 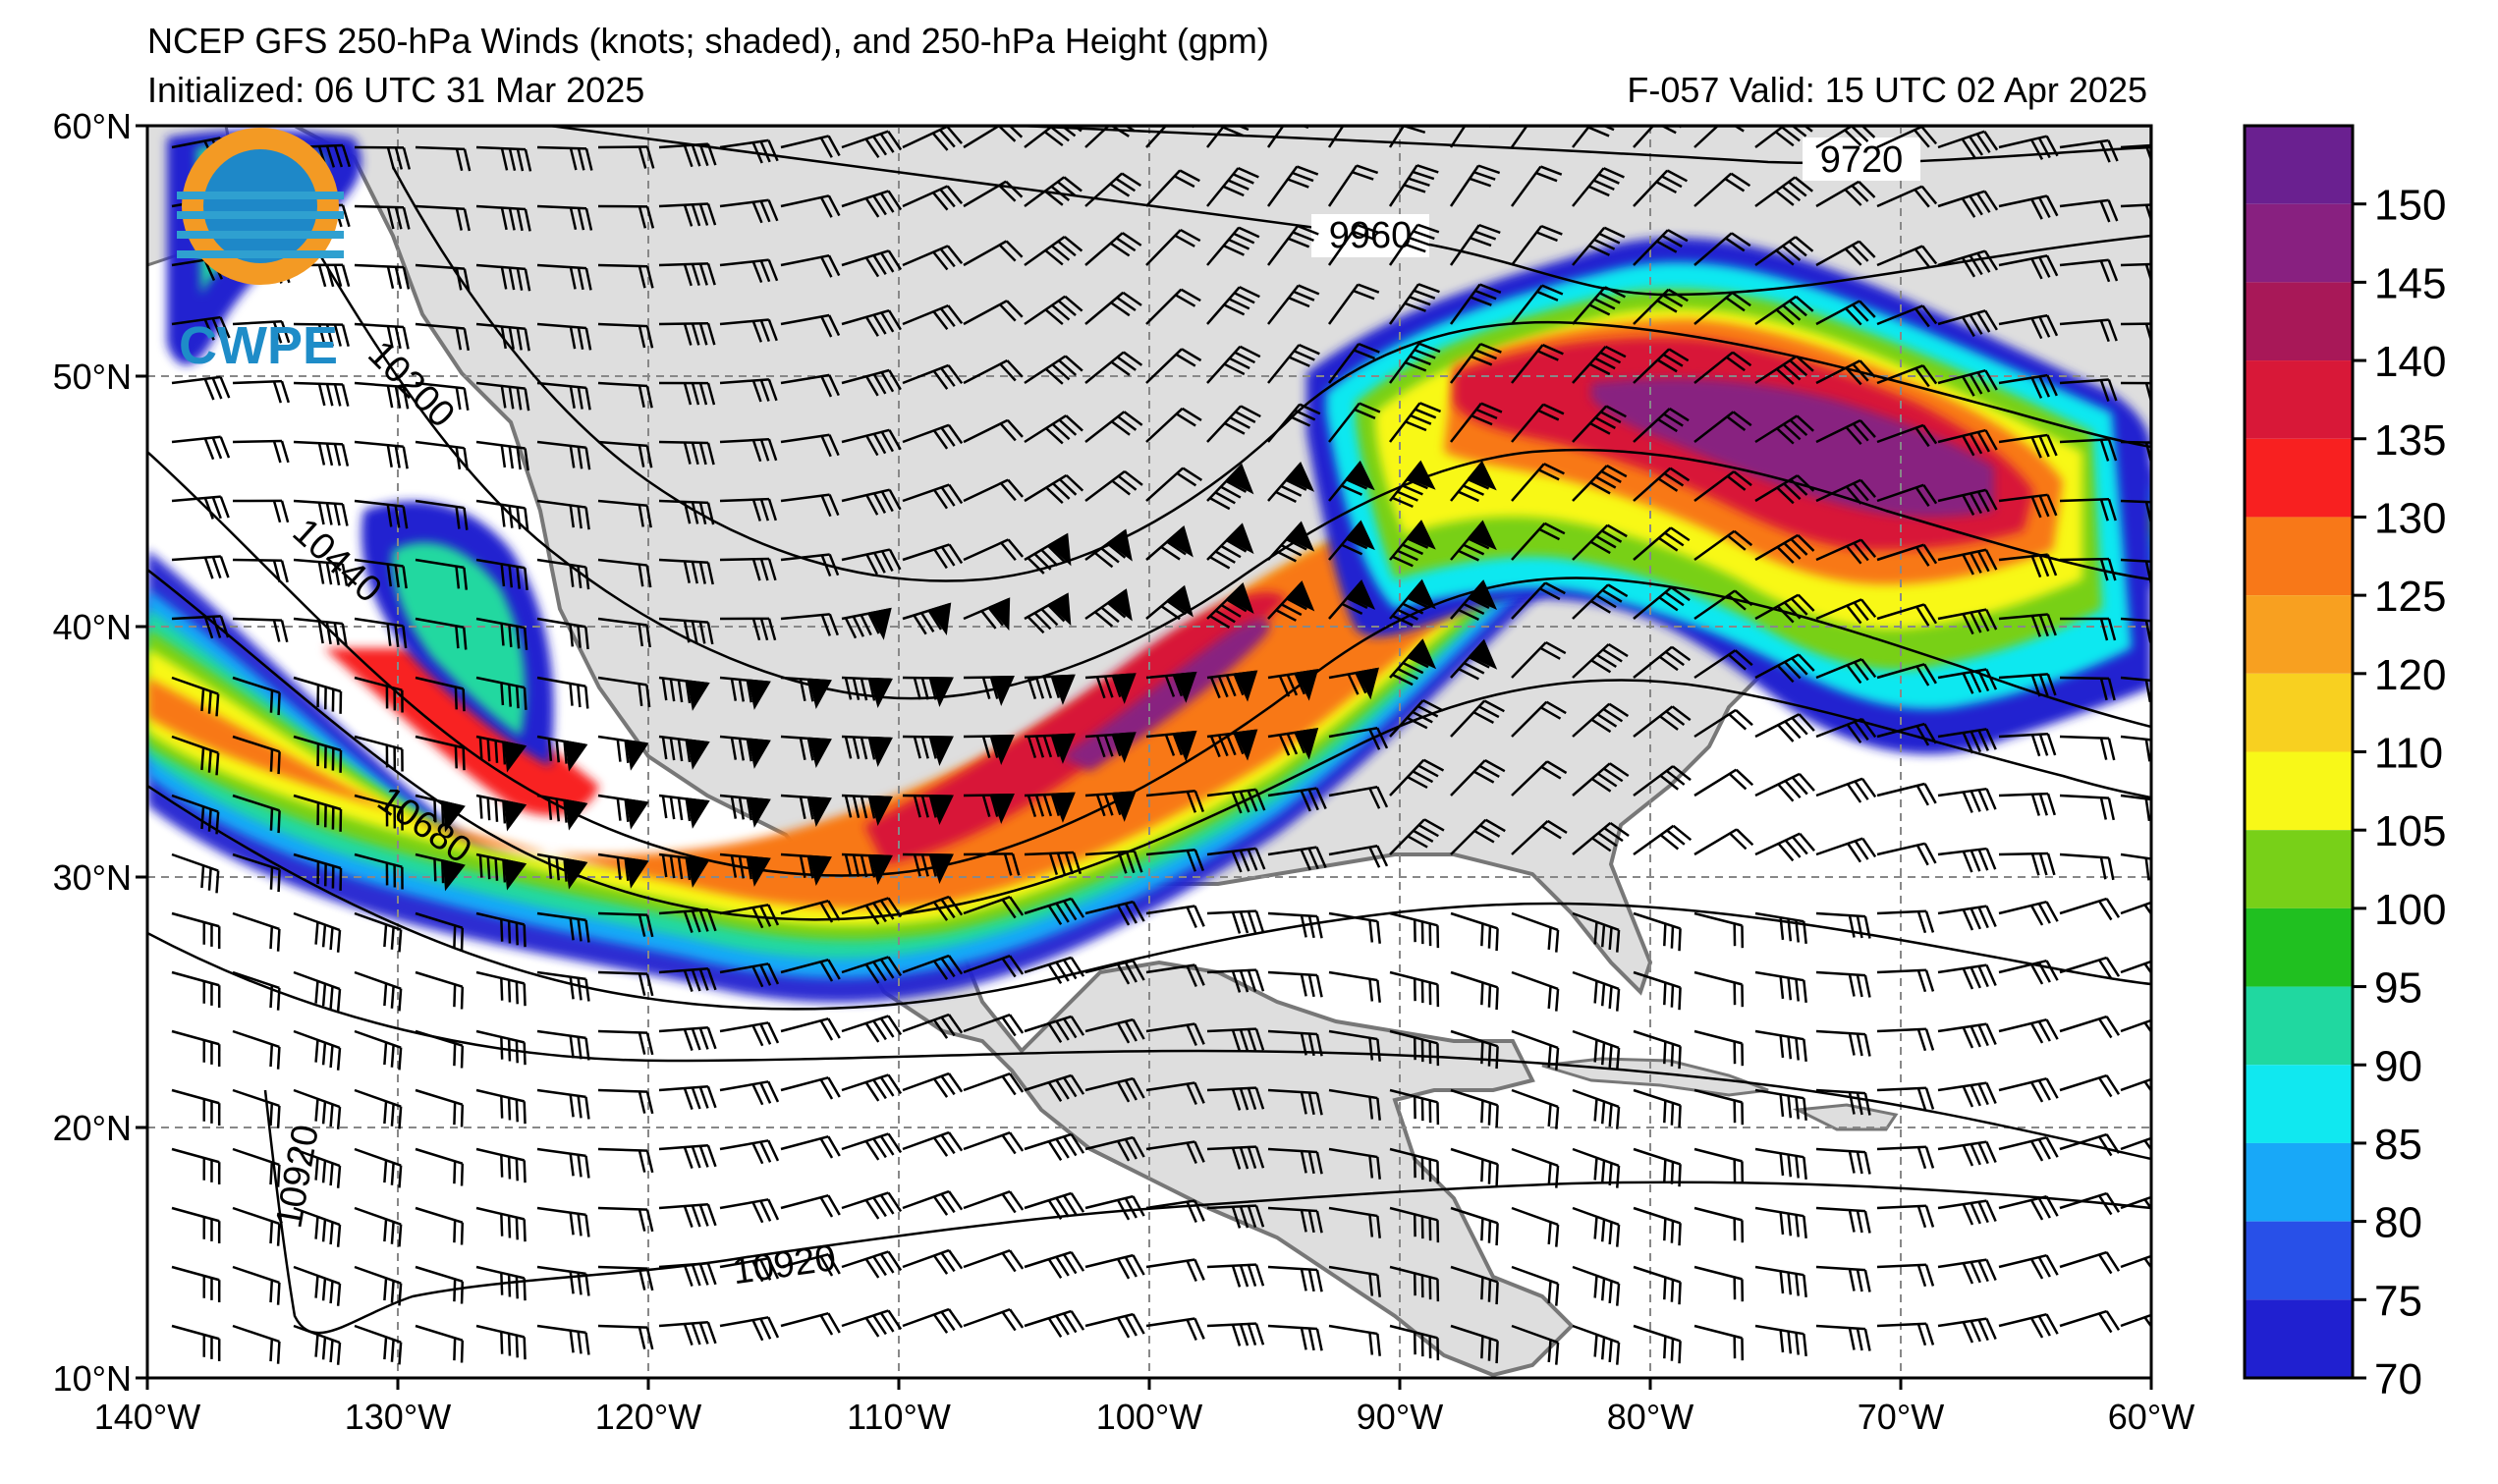 I want to click on lon-label: 110°W, so click(x=899, y=1417).